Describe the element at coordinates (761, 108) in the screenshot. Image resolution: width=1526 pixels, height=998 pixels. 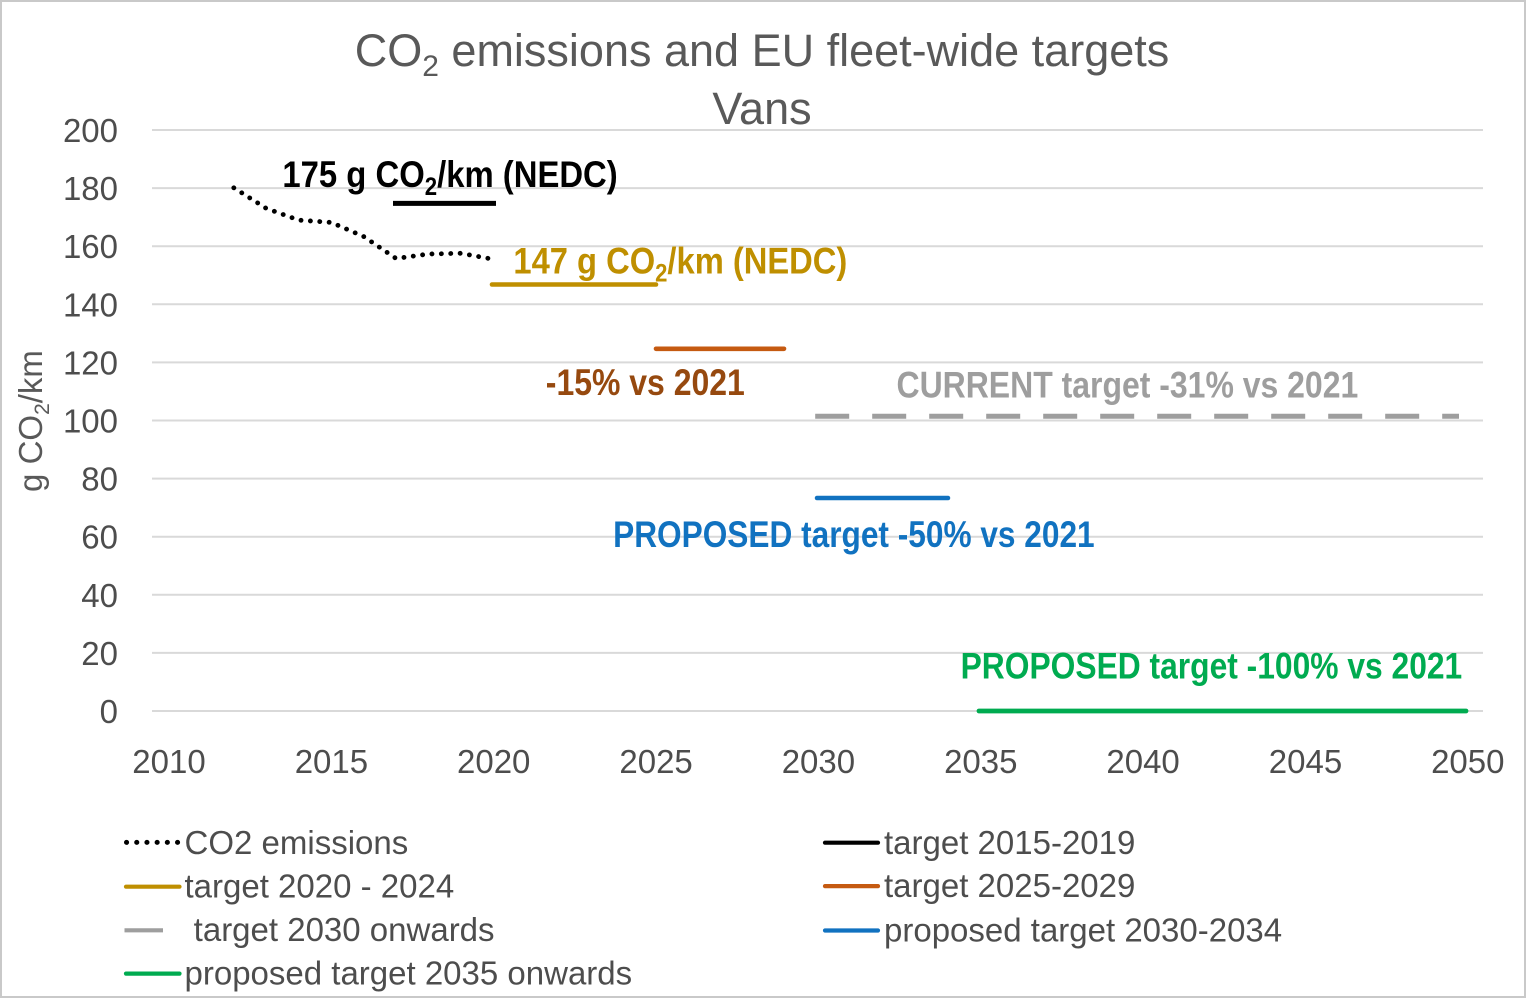
I see `svg-text: Vans` at that location.